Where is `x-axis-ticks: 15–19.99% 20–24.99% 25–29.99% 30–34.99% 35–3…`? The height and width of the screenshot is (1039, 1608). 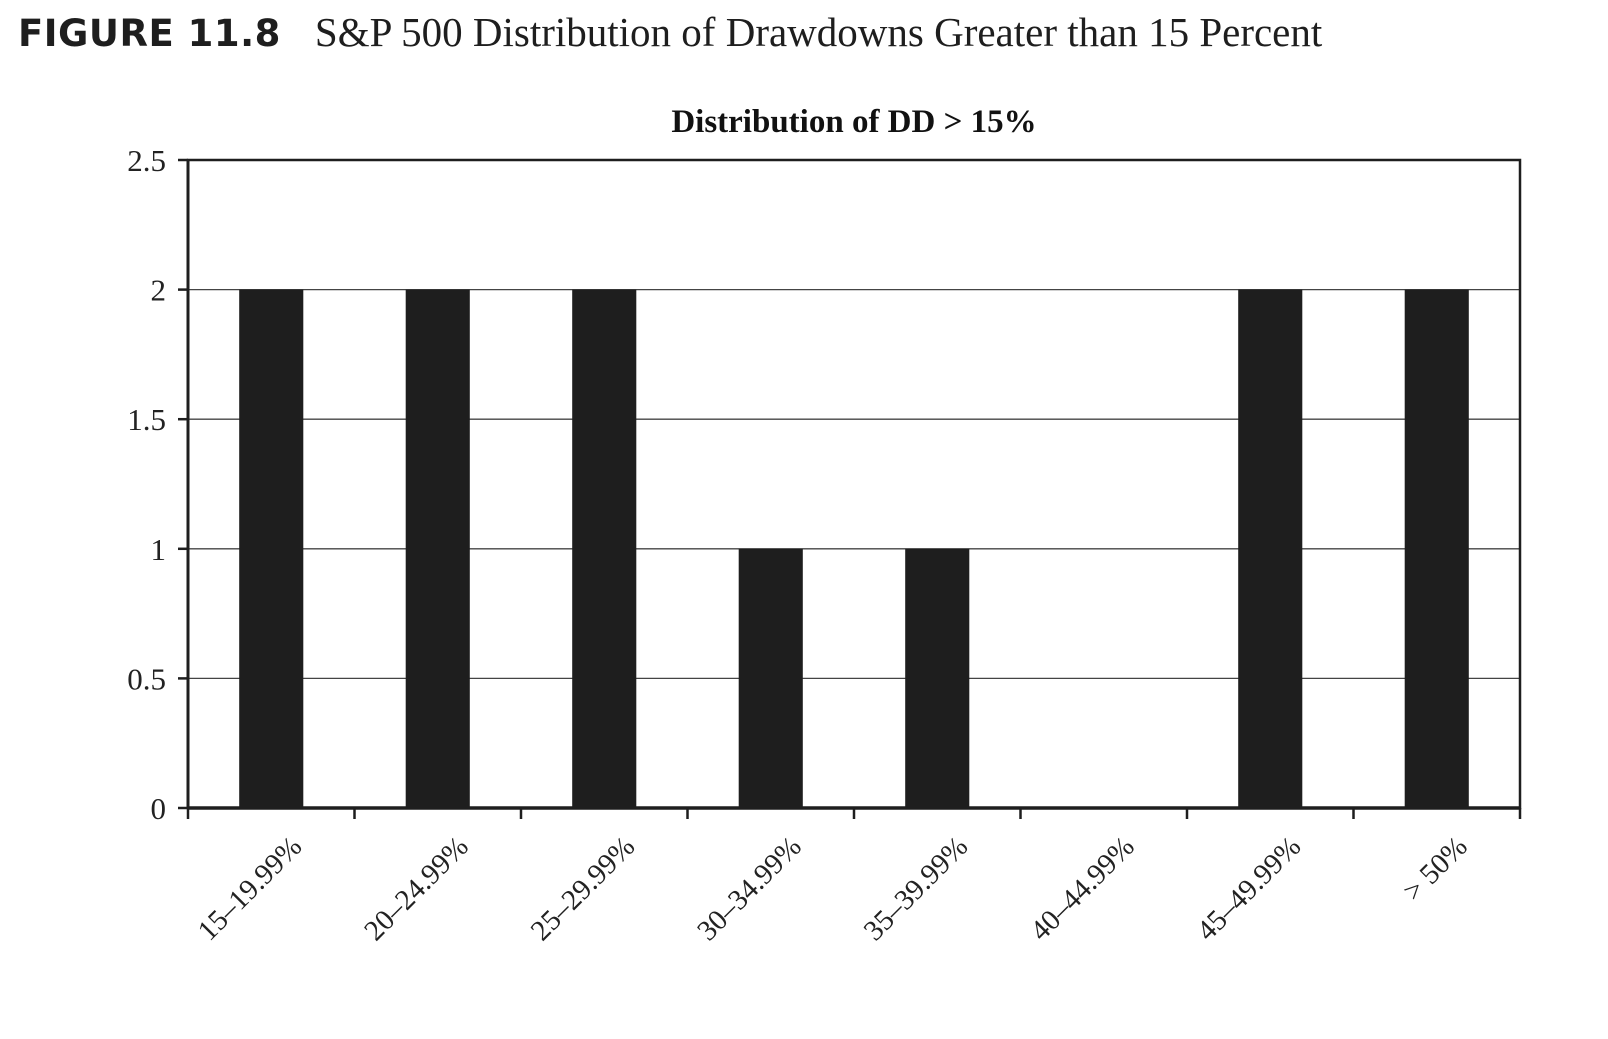
x-axis-ticks: 15–19.99% 20–24.99% 25–29.99% 30–34.99% 35–3… is located at coordinates (854, 877).